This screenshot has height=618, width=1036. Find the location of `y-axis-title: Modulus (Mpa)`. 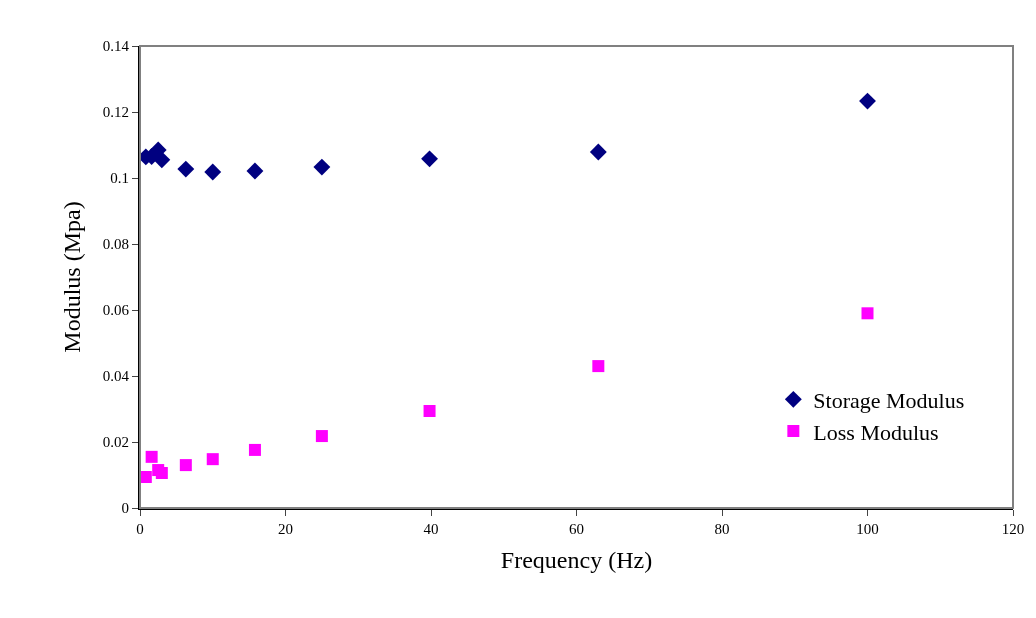

y-axis-title: Modulus (Mpa) is located at coordinates (72, 277).